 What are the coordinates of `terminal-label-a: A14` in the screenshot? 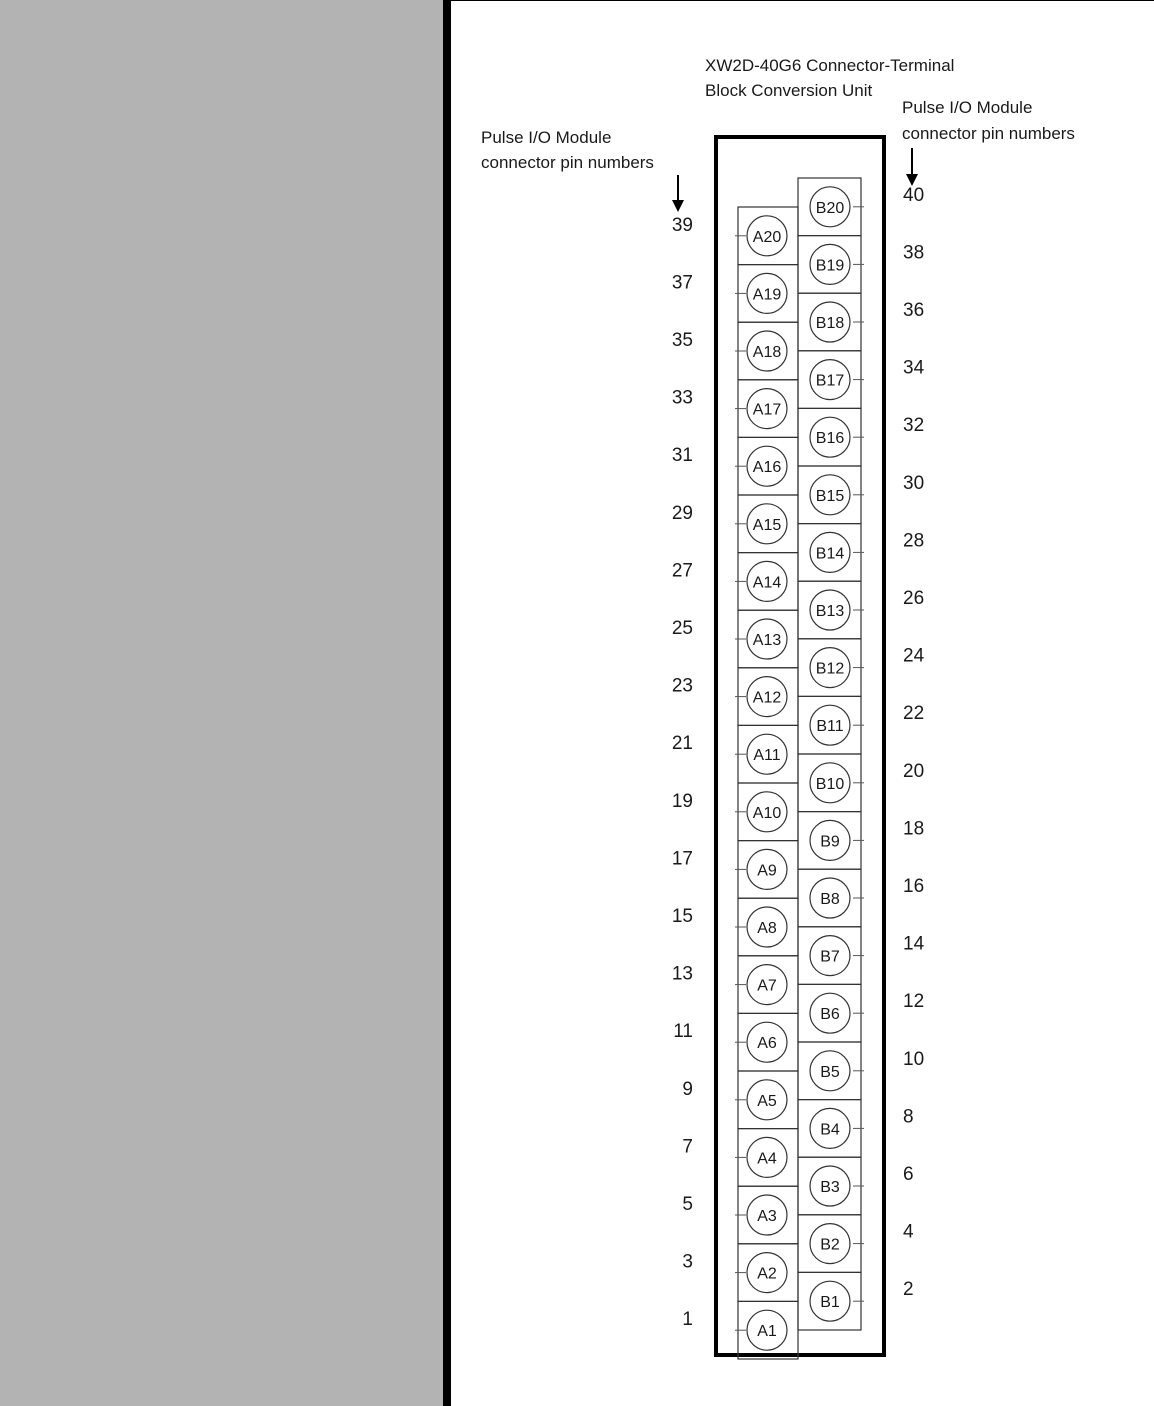 It's located at (767, 582).